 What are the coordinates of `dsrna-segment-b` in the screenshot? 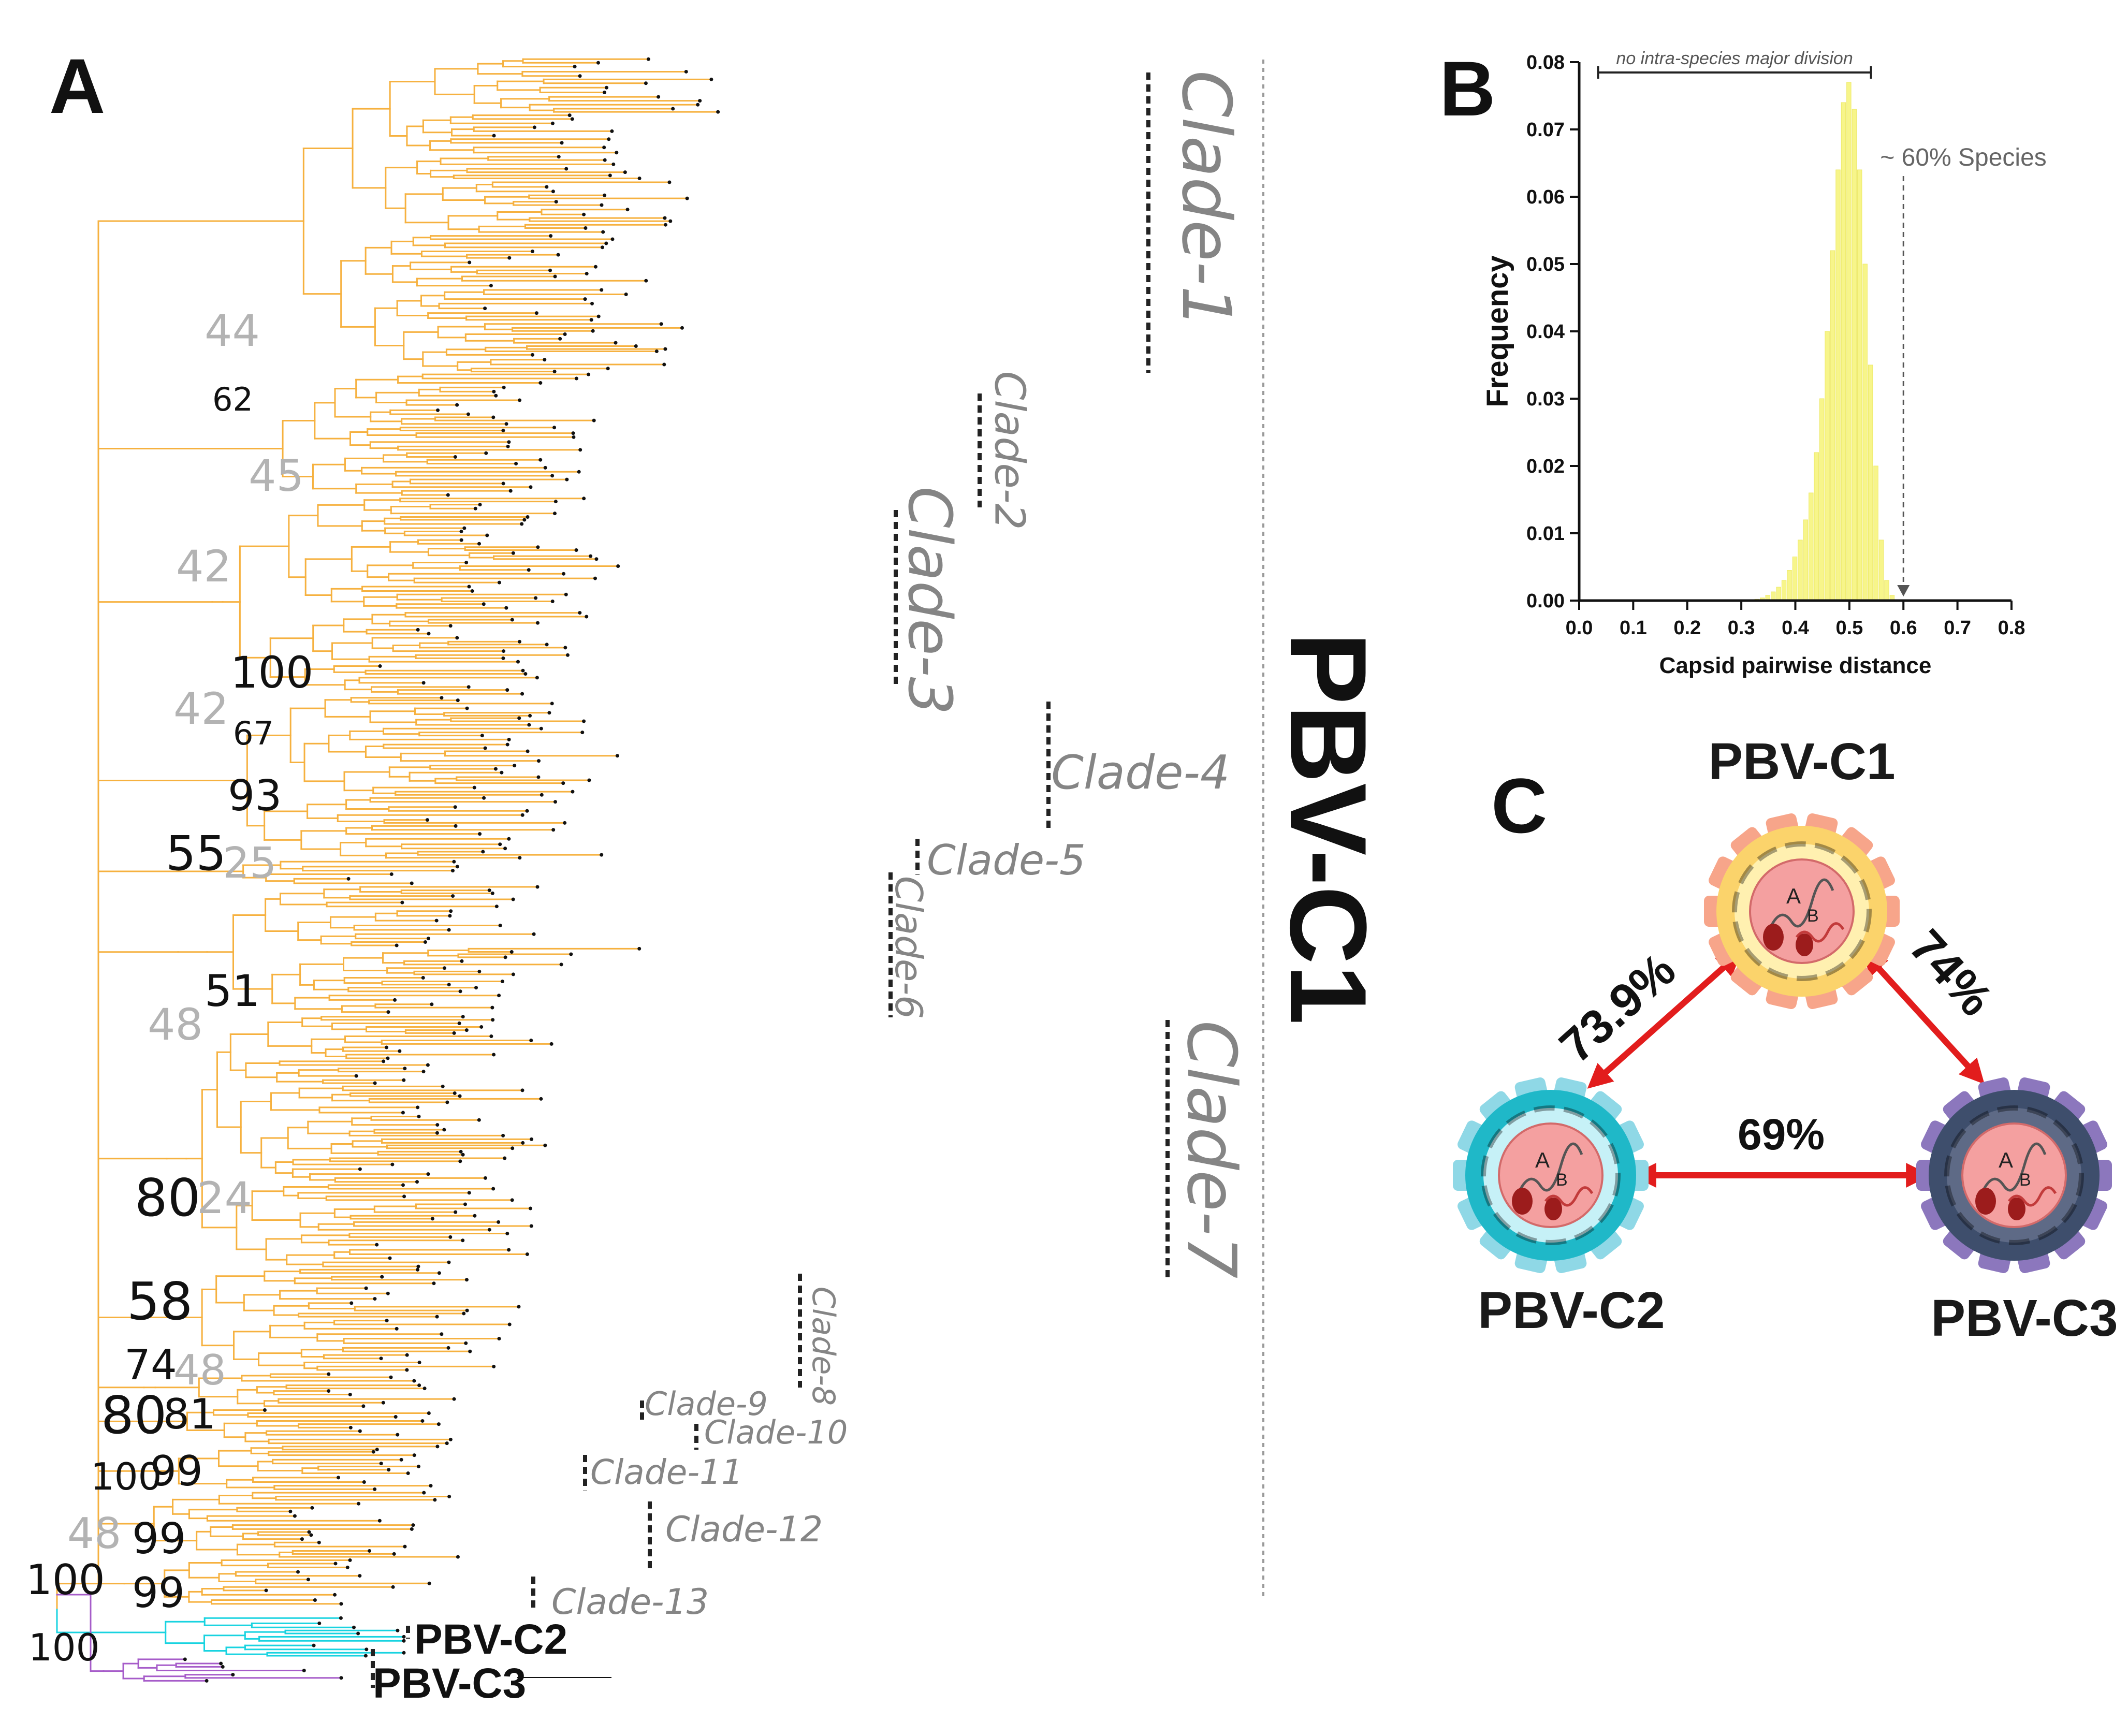 It's located at (2032, 1196).